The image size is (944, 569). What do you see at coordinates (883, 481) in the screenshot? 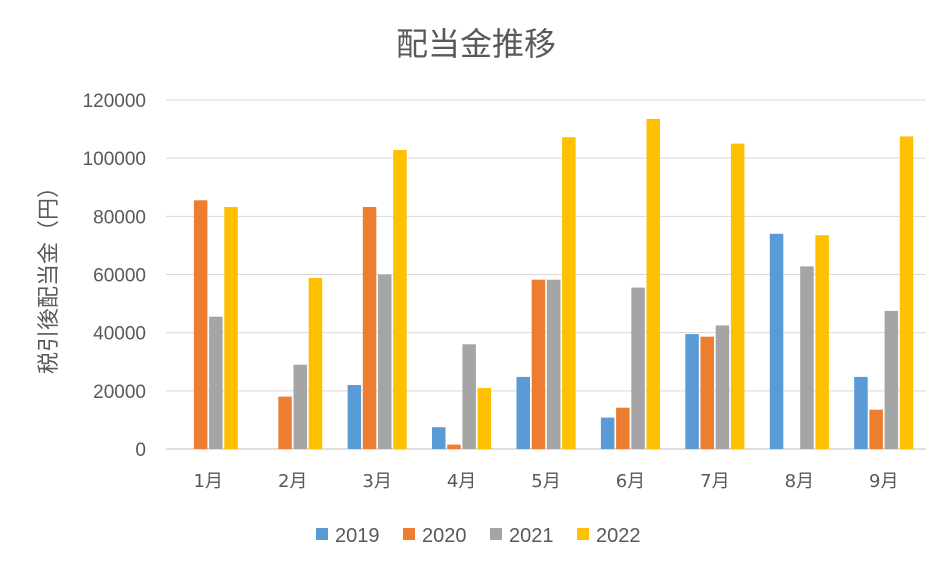
I see `x-tick-label: 9月` at bounding box center [883, 481].